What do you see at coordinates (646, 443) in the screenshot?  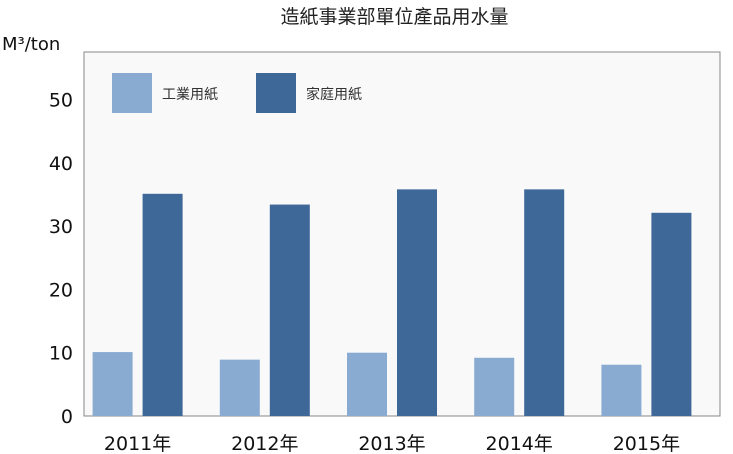 I see `x-tick-label: 2015年` at bounding box center [646, 443].